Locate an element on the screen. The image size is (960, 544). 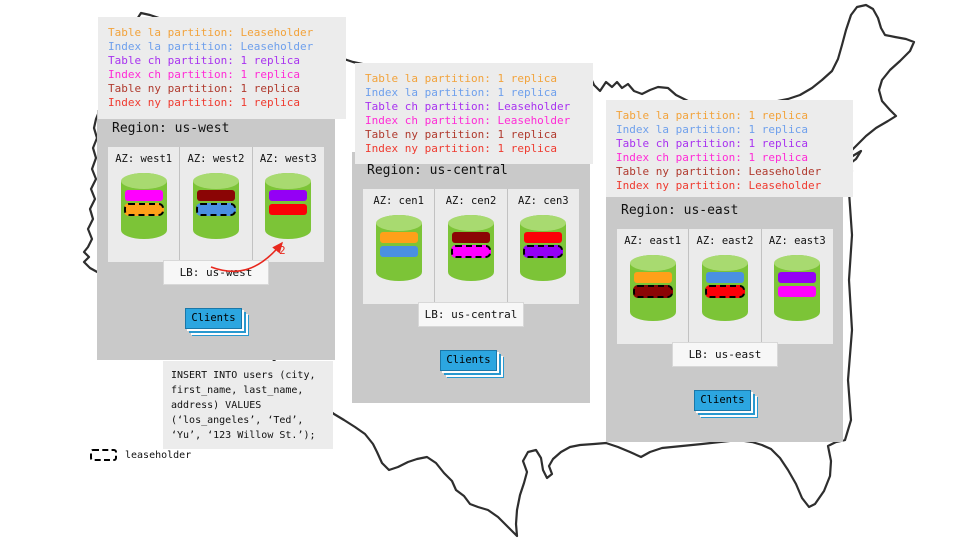
load-balancer-box: LB: us-west is located at coordinates (216, 272).